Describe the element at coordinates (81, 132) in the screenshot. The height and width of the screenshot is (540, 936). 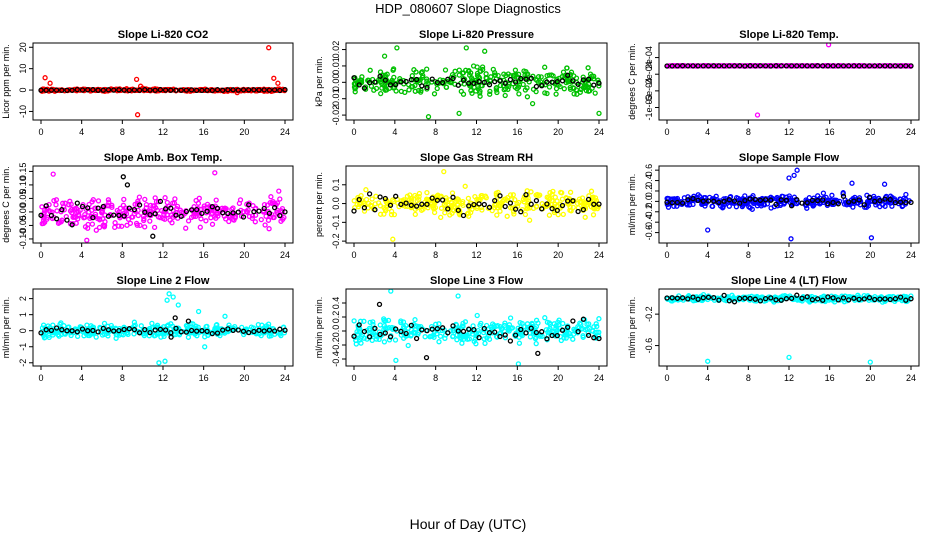
I see `panel-1-xtick-label: 4` at that location.